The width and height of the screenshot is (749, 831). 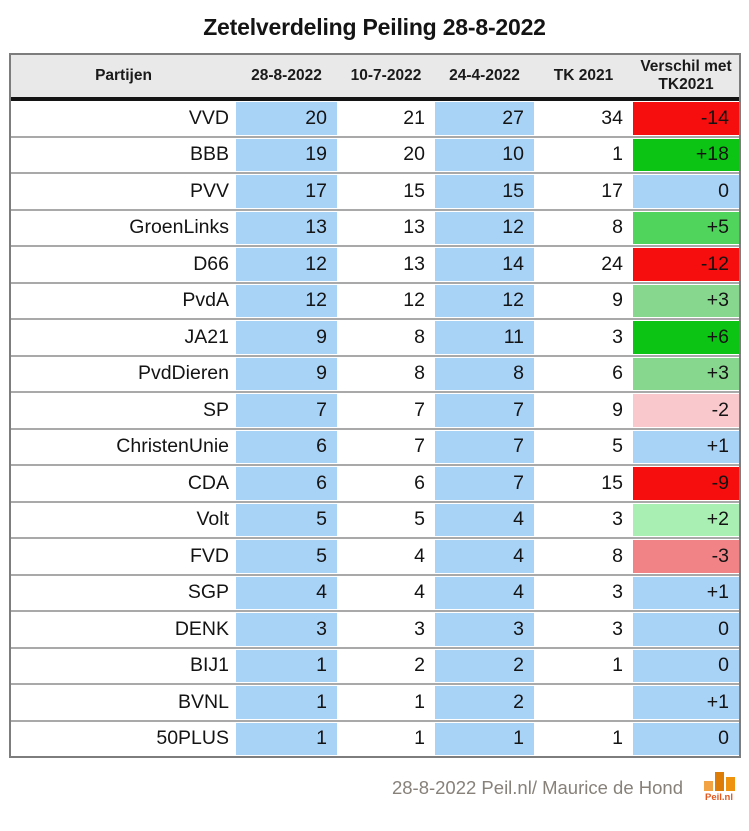 What do you see at coordinates (386, 76) in the screenshot?
I see `column-header-10-7-2022: 10-7-2022` at bounding box center [386, 76].